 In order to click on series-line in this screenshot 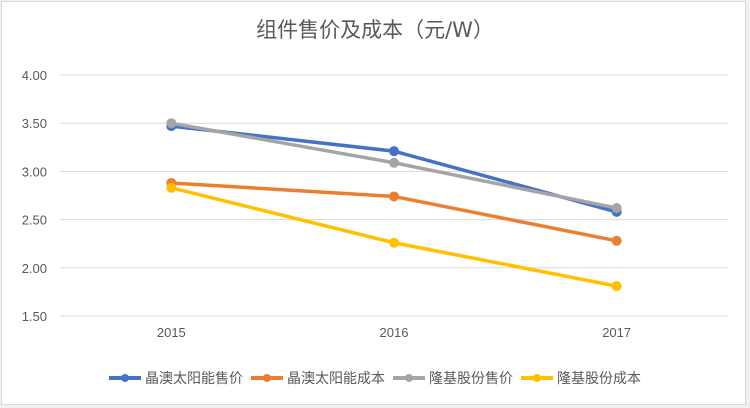, I will do `click(394, 237)`.